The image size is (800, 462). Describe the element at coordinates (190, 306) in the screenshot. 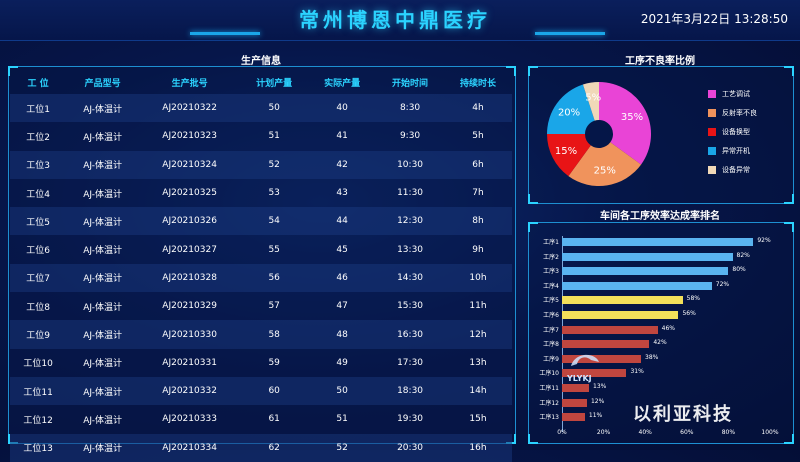

I see `table-cell: AJ20210329` at that location.